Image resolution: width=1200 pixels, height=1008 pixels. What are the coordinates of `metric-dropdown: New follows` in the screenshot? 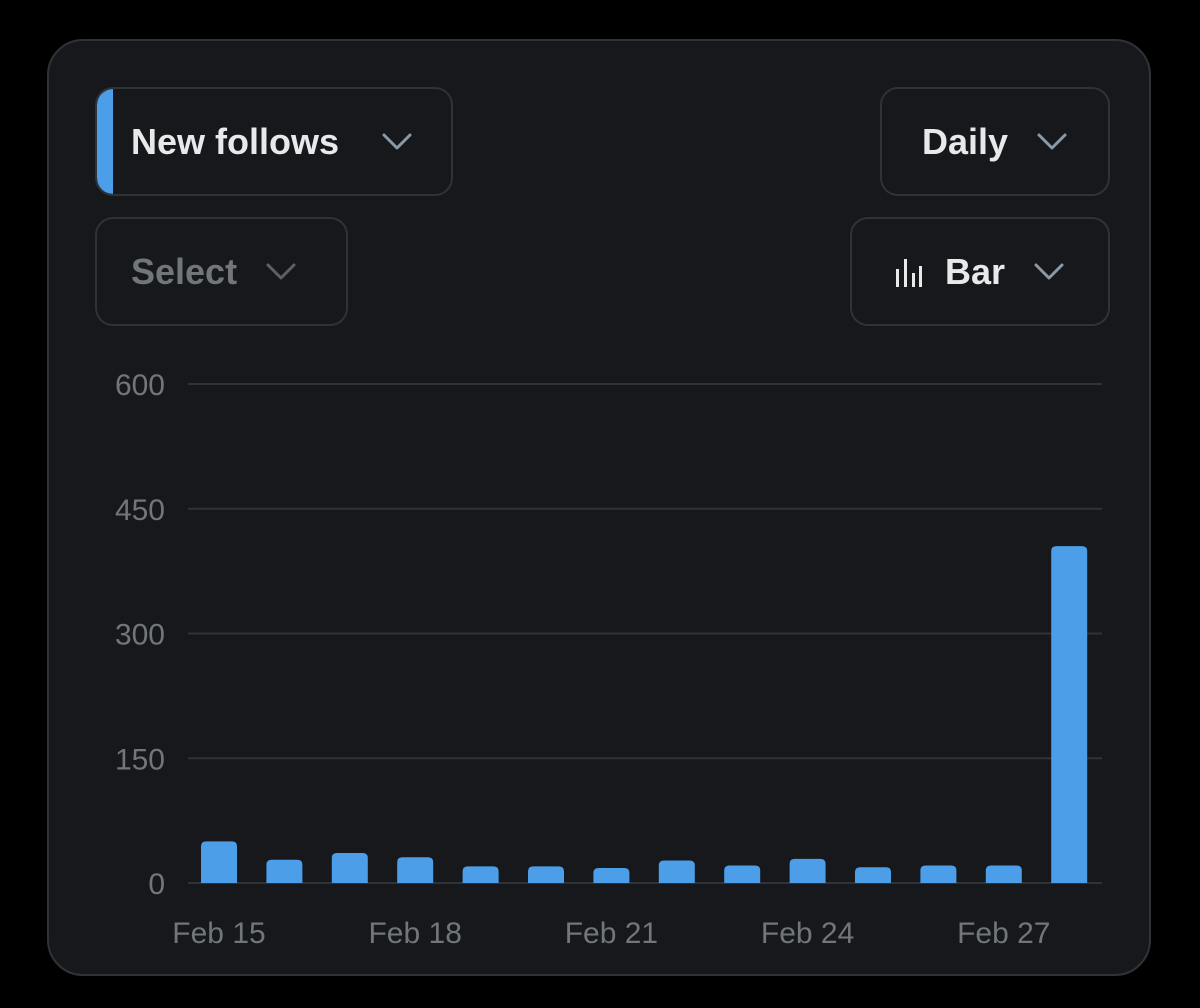 It's located at (274, 141).